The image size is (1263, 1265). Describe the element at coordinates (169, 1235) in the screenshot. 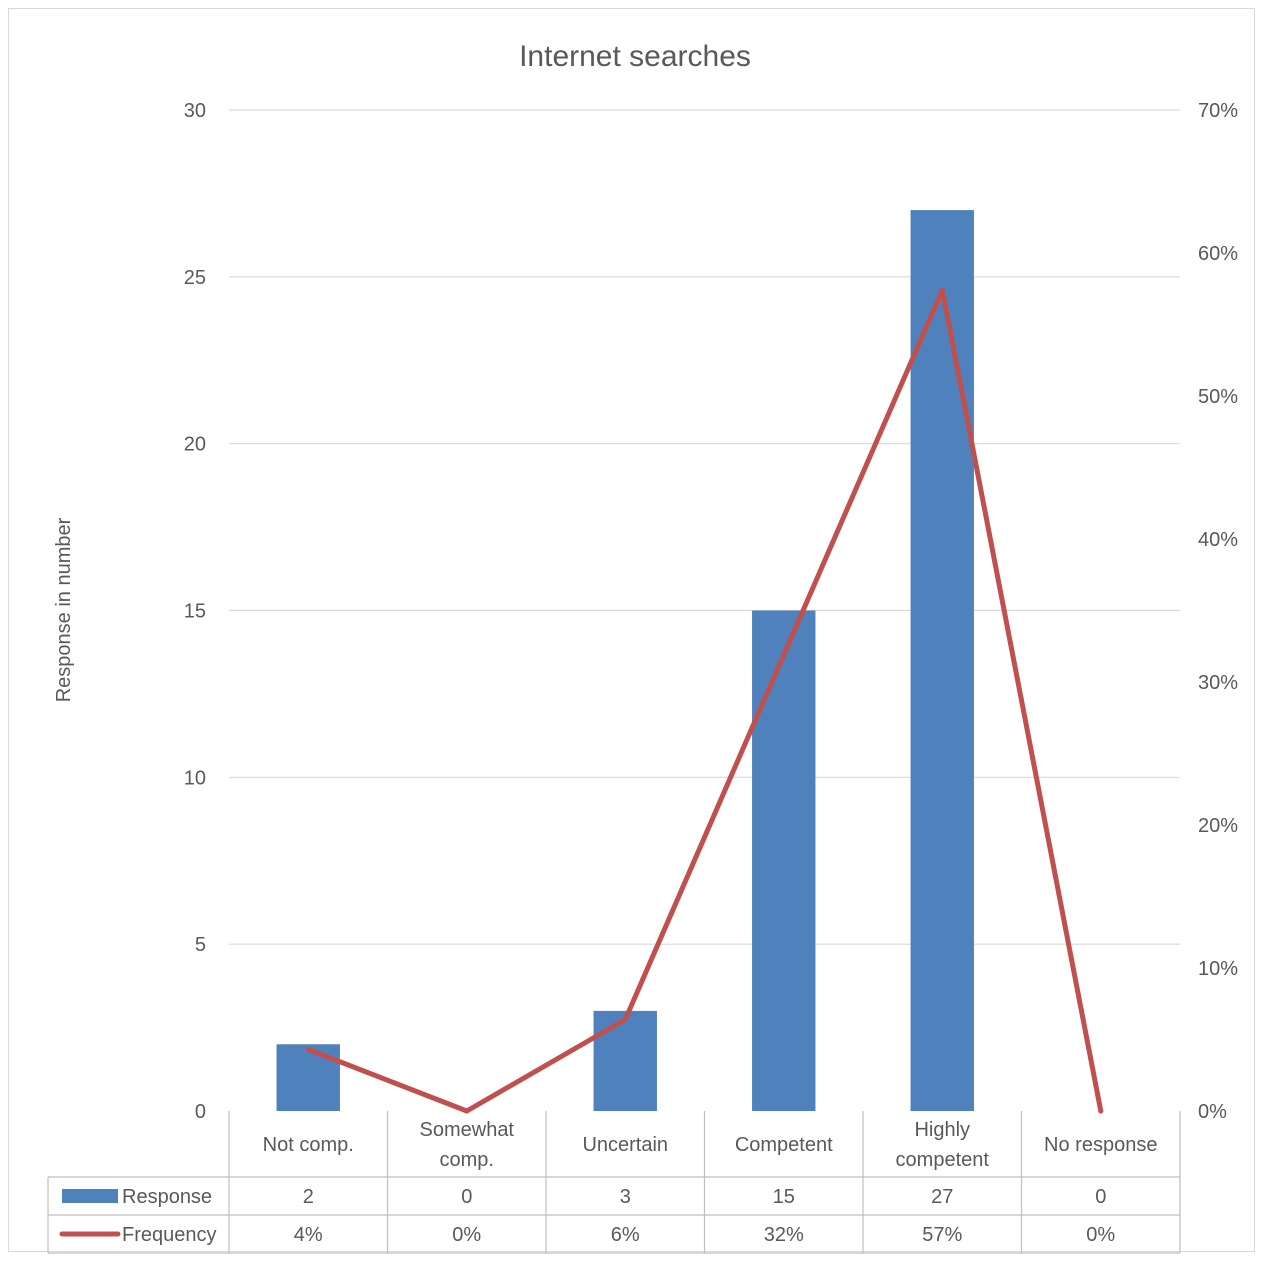

I see `legend-label-frequency: Frequency` at that location.